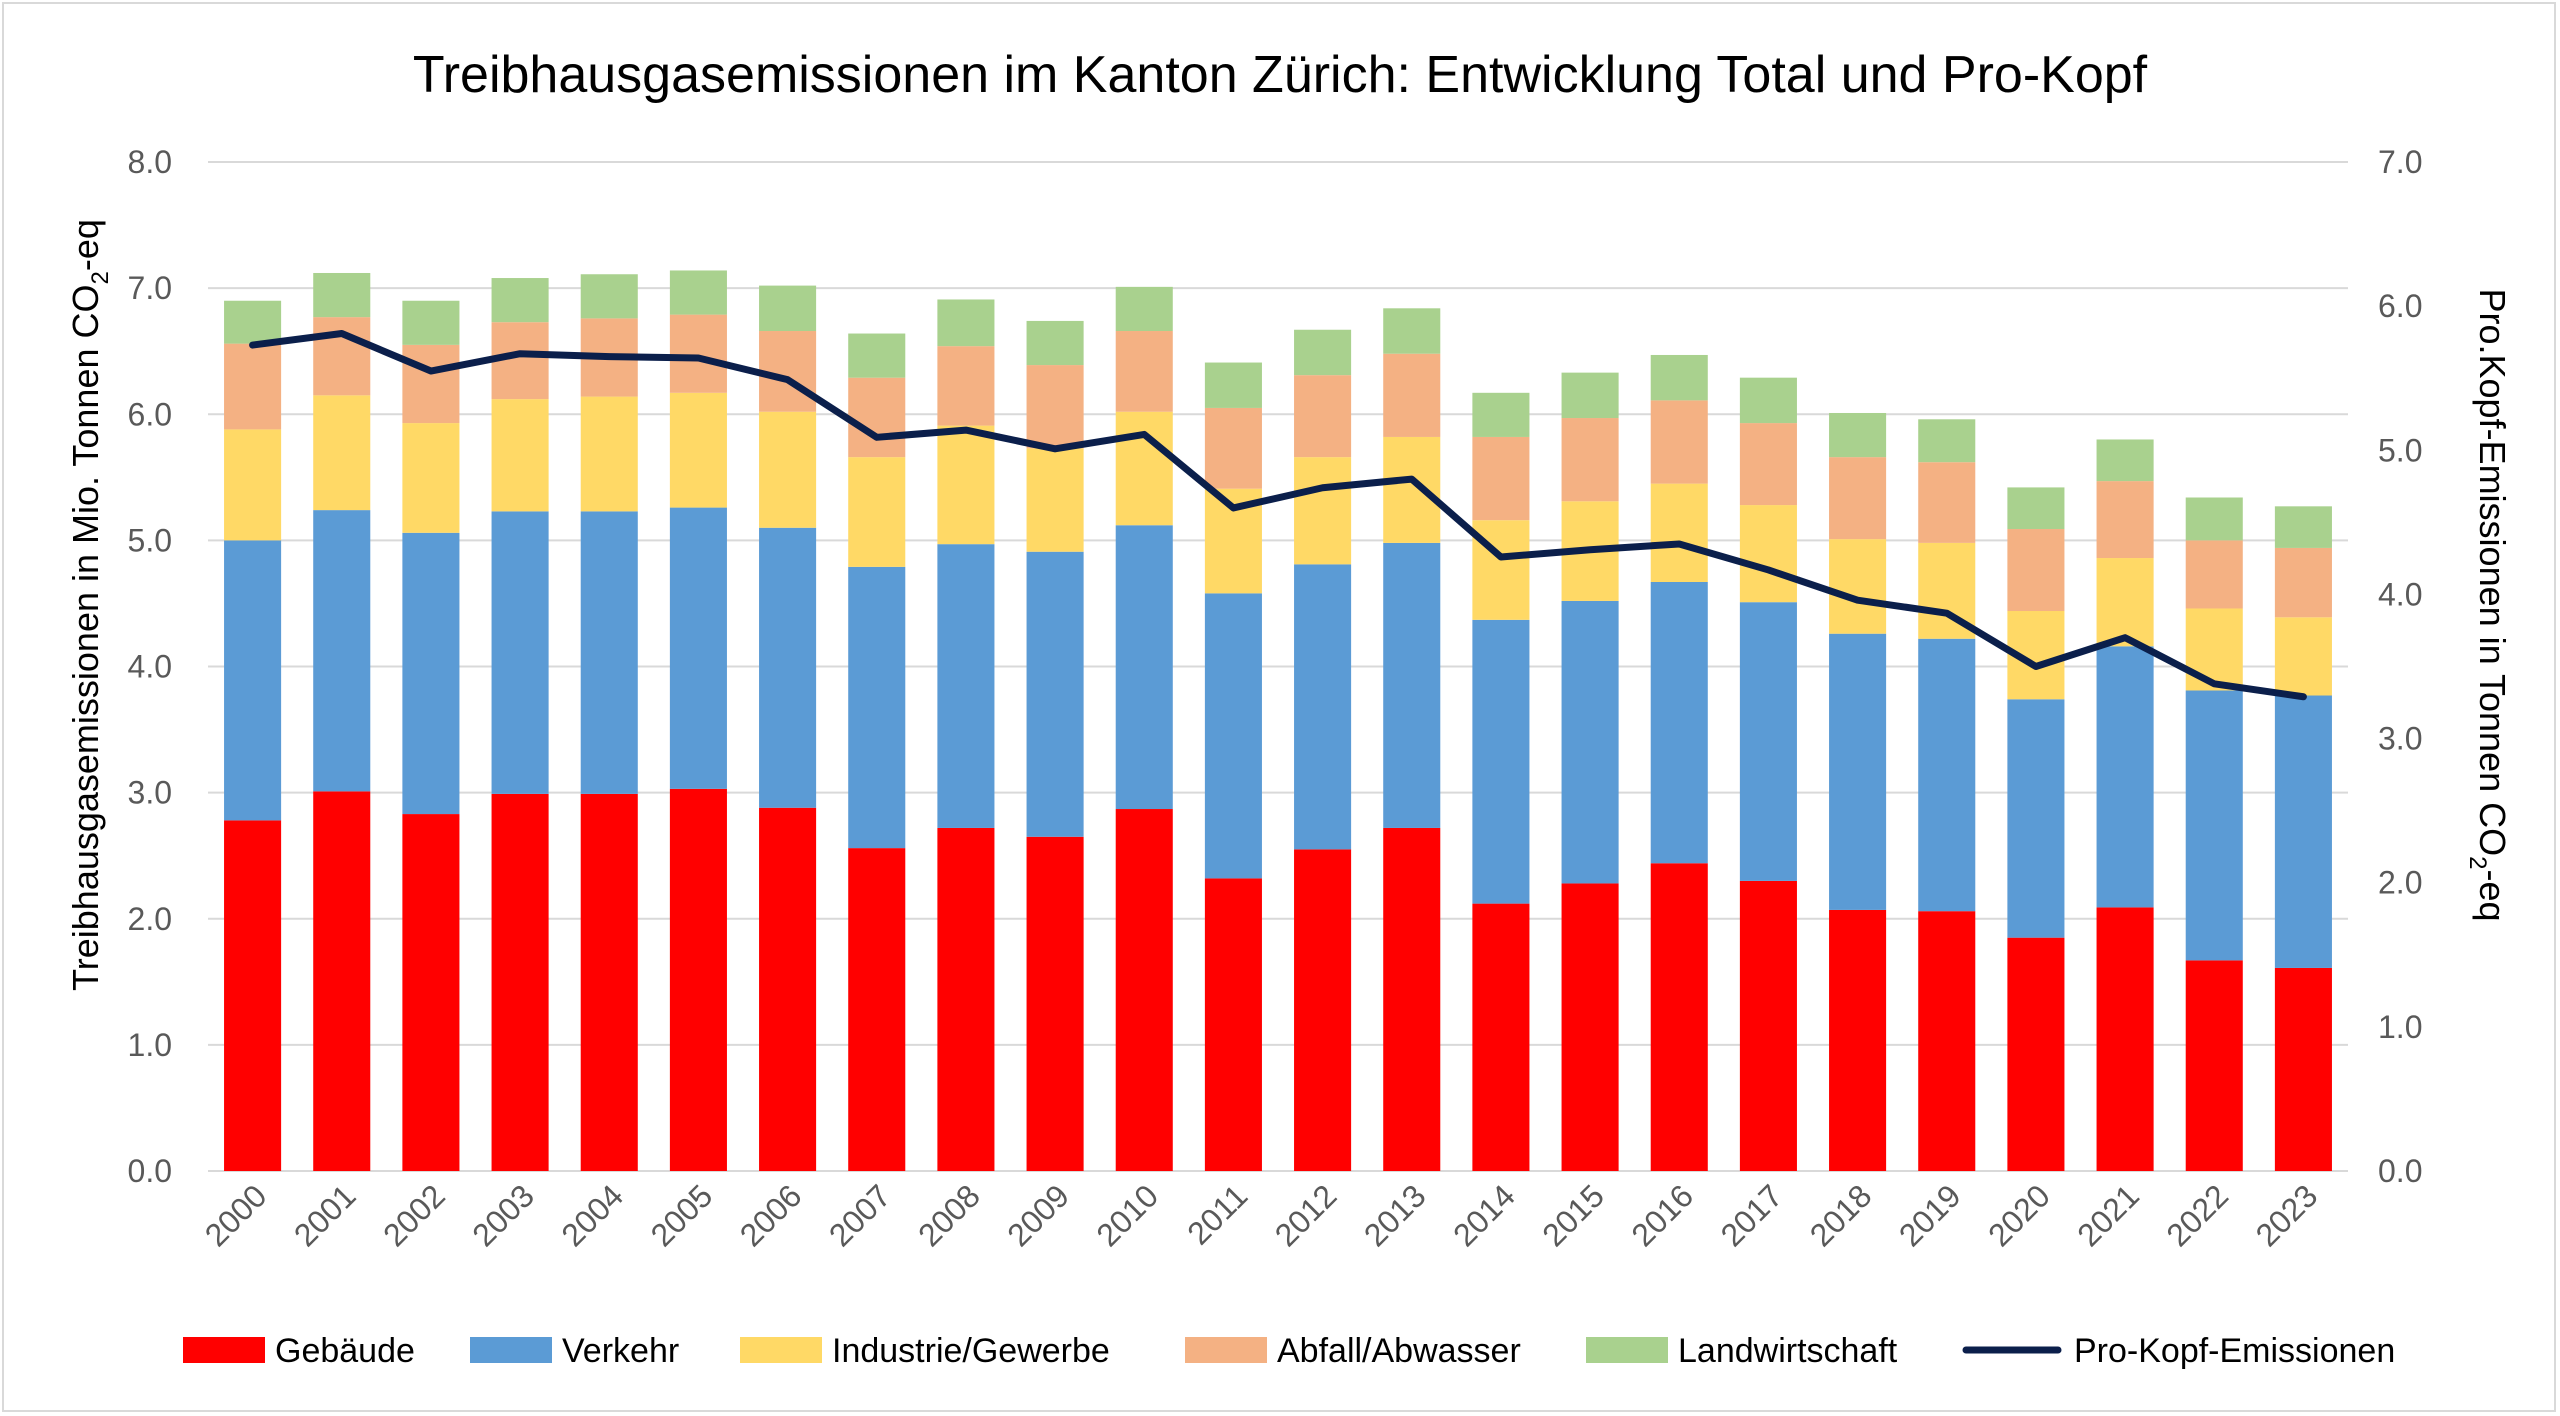 This screenshot has width=2560, height=1416. Describe the element at coordinates (2400, 594) in the screenshot. I see `right-tick-label: 4.0` at that location.